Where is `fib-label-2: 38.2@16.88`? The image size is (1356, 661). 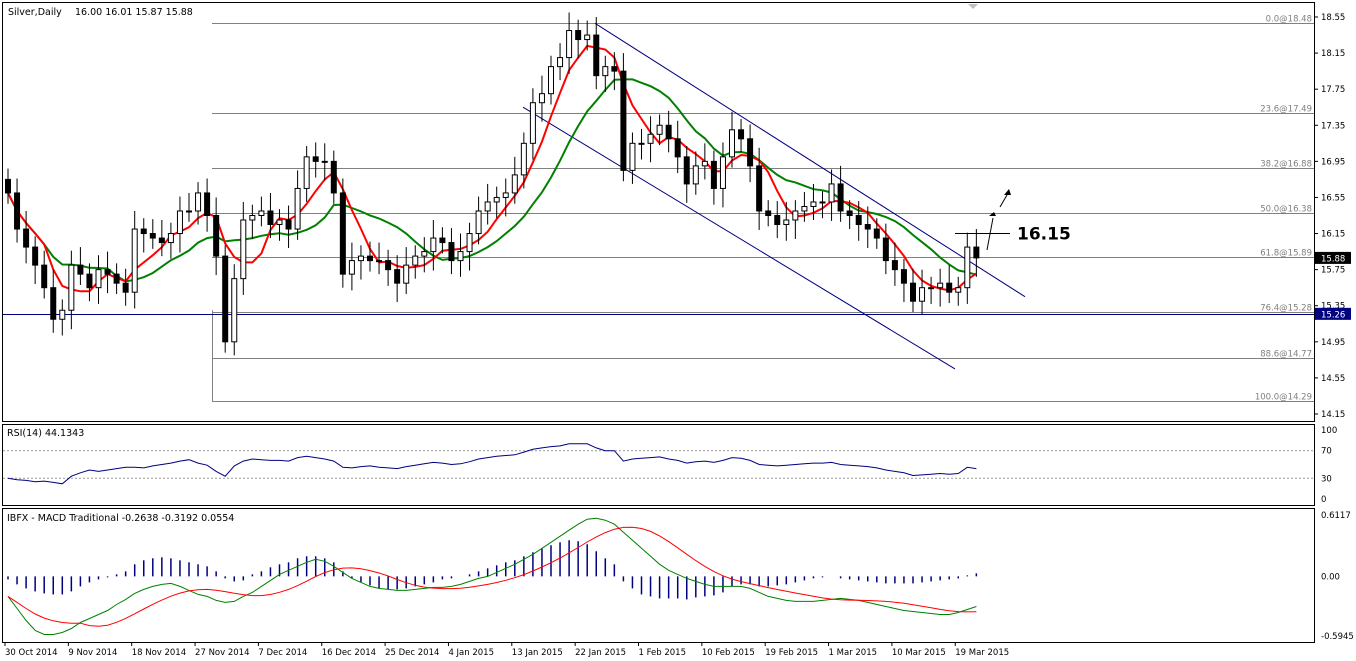
fib-label-2: 38.2@16.88 is located at coordinates (1286, 165).